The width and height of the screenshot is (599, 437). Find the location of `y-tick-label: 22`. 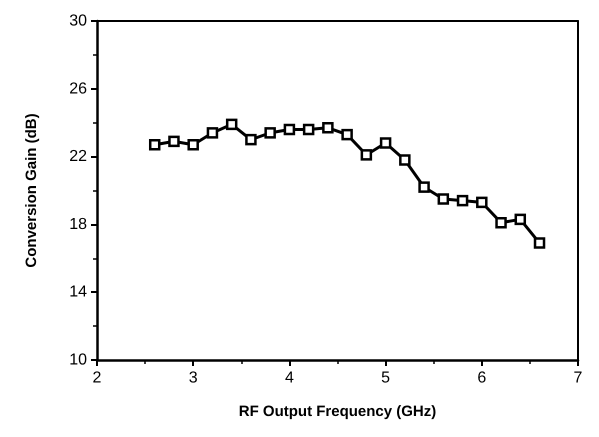

y-tick-label: 22 is located at coordinates (78, 157).